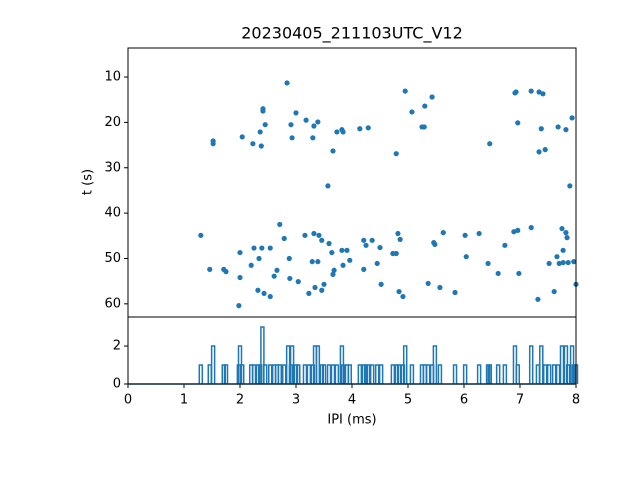  Describe the element at coordinates (352, 400) in the screenshot. I see `x-tick-label: 4` at that location.